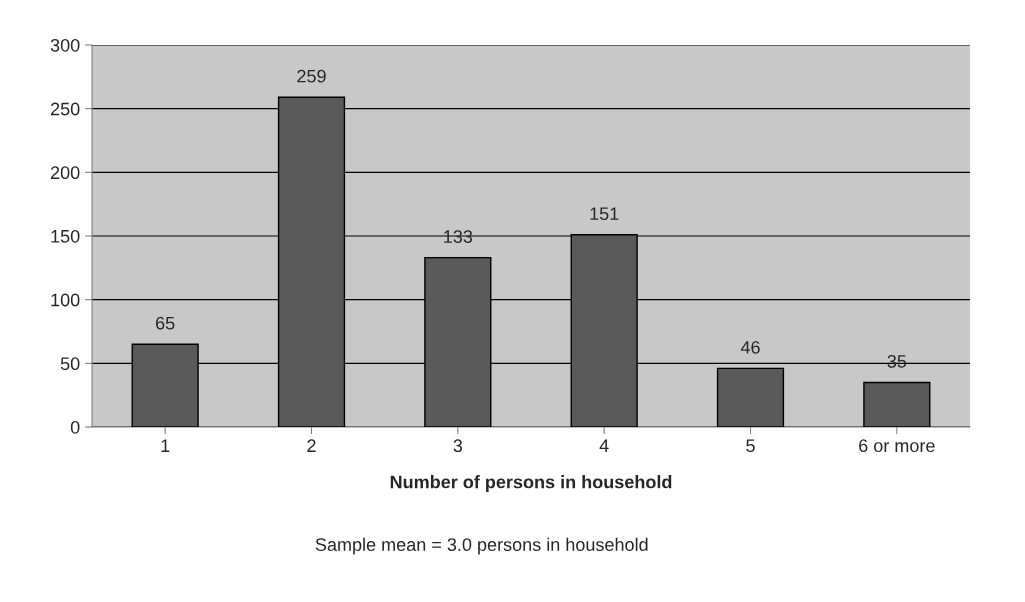 Image resolution: width=1025 pixels, height=602 pixels. I want to click on y-tick-label: 300, so click(65, 45).